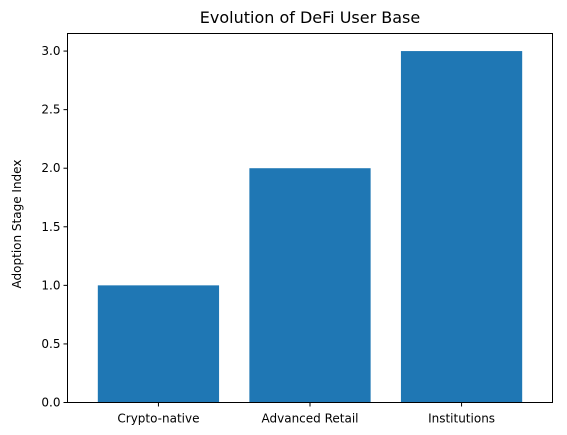 This screenshot has width=567, height=435. Describe the element at coordinates (461, 419) in the screenshot. I see `x-tick-label: Institutions` at that location.